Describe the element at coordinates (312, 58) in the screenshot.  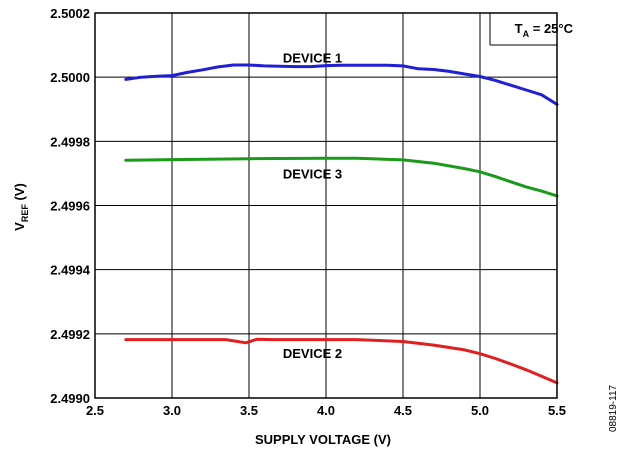
I see `device-1-label: DEVICE 1` at that location.